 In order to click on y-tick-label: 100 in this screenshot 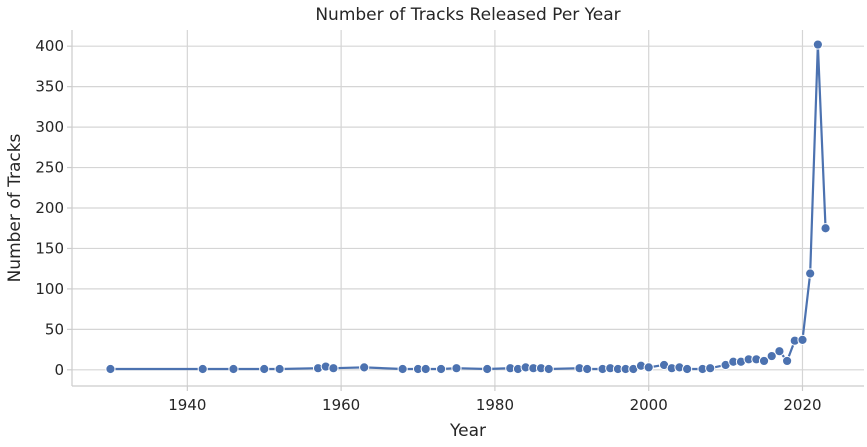, I will do `click(49, 289)`.